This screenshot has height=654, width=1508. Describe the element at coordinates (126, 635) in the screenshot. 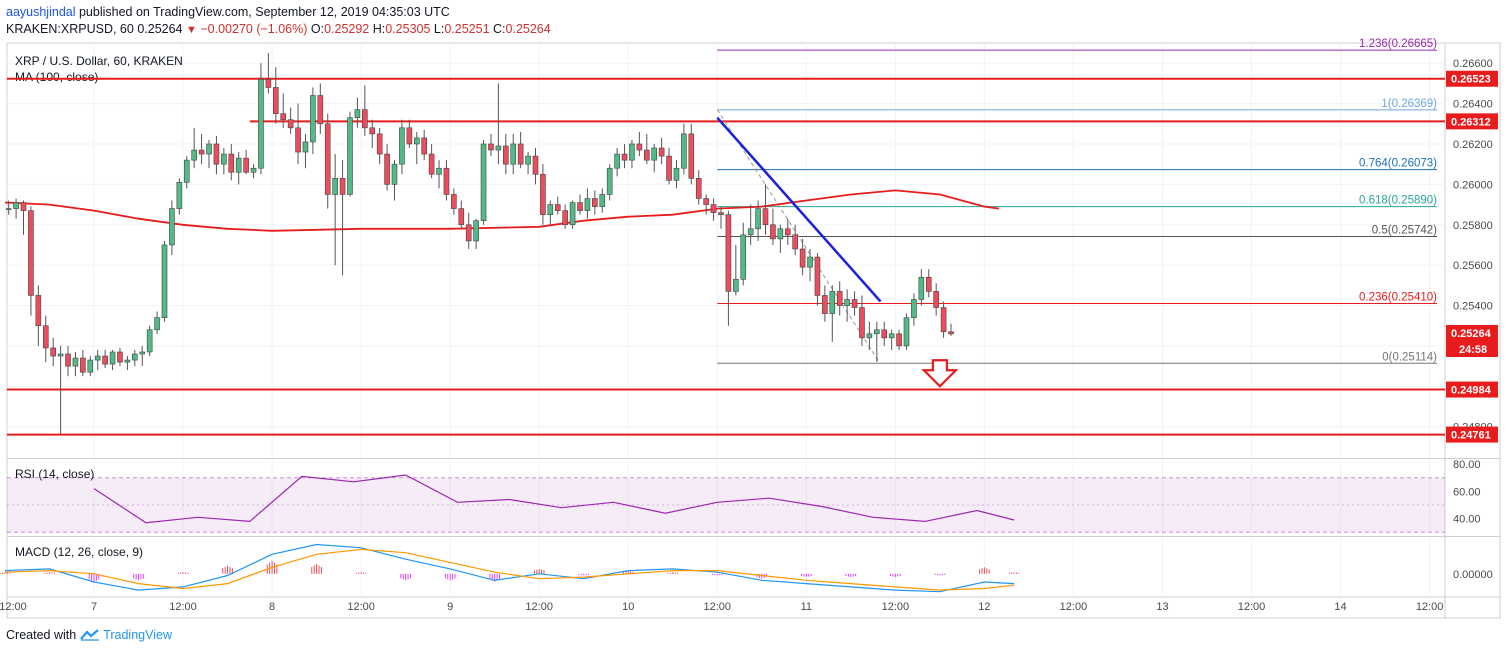

I see `tradingview-brand: TradingView` at that location.